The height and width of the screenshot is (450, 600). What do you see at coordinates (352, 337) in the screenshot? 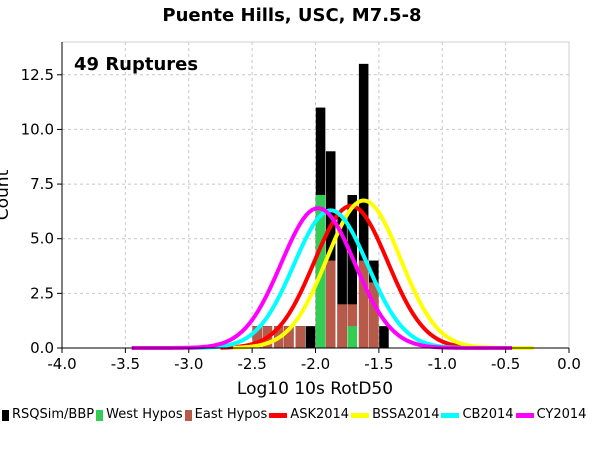
I see `west-hypos-bar` at bounding box center [352, 337].